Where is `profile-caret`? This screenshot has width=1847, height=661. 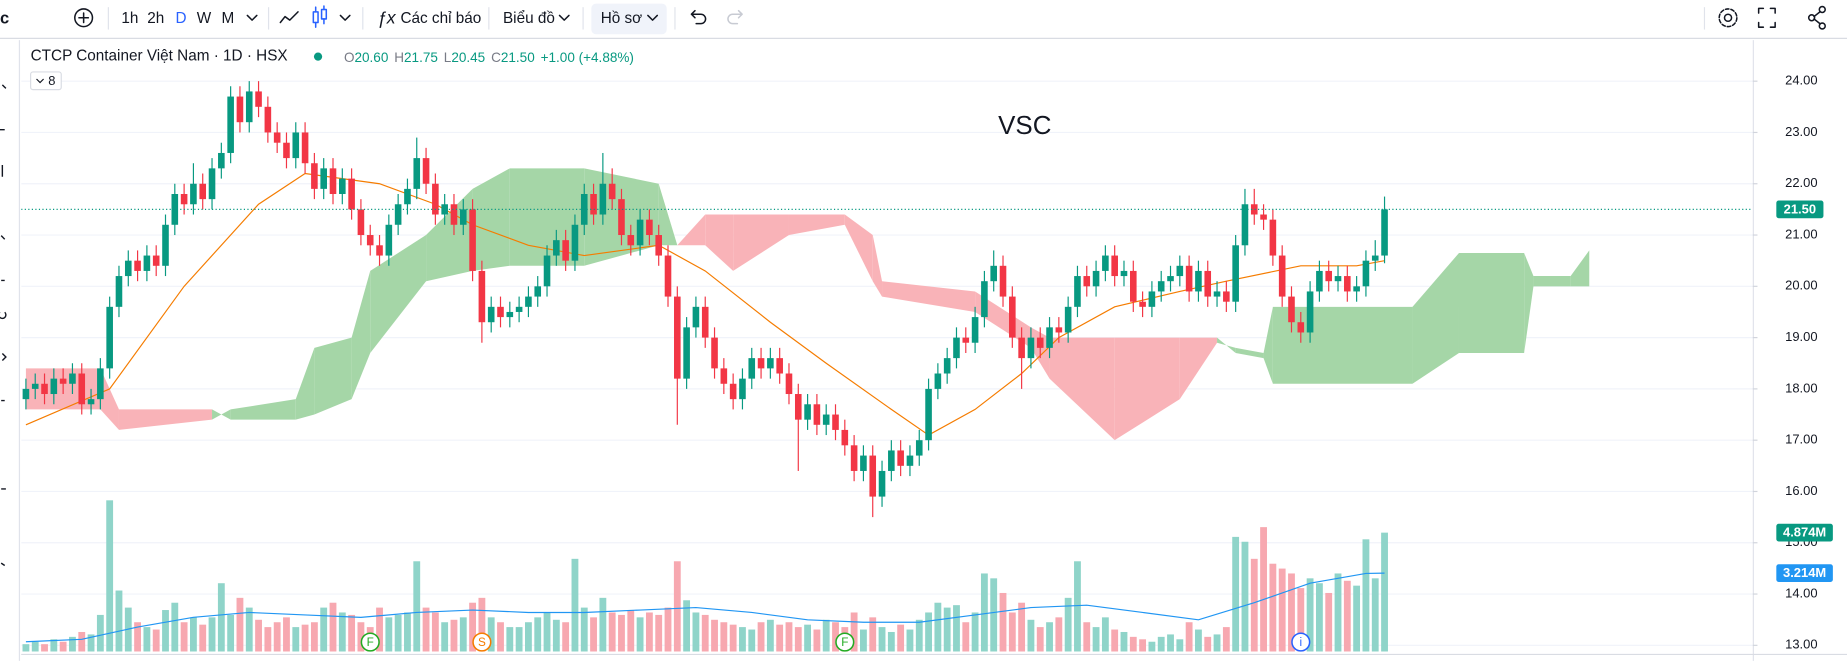 profile-caret is located at coordinates (653, 17).